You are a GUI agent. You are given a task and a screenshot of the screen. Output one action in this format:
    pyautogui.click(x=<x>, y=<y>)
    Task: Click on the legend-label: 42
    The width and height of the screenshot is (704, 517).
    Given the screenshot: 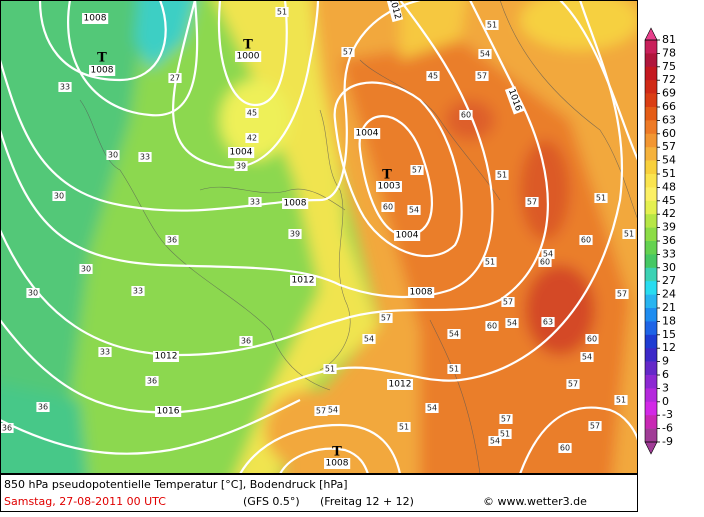 What is the action you would take?
    pyautogui.click(x=669, y=213)
    